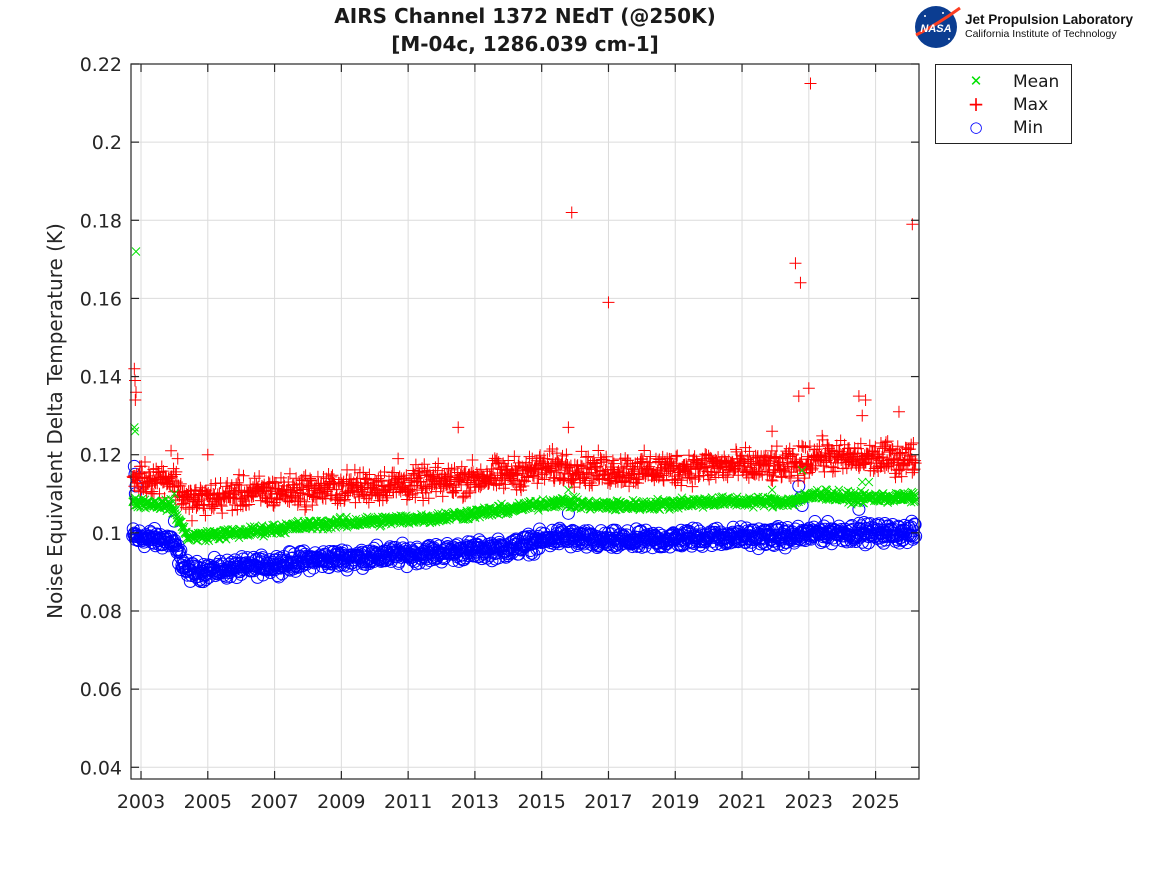  Describe the element at coordinates (55, 421) in the screenshot. I see `y-axis-label: Noise Equivalent Delta Temperature (K)` at that location.